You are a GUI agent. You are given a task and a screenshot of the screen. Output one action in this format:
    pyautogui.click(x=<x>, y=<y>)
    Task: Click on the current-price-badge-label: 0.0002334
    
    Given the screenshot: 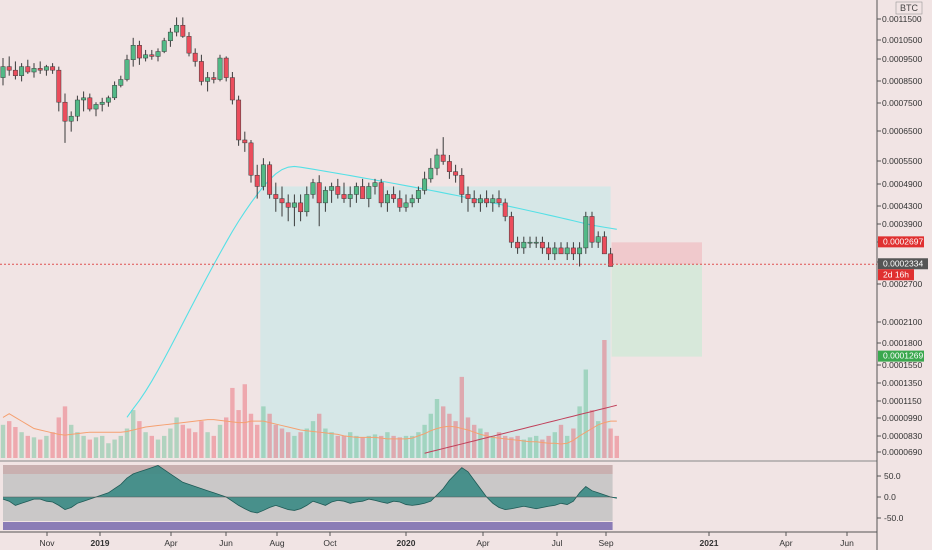 What is the action you would take?
    pyautogui.click(x=903, y=263)
    